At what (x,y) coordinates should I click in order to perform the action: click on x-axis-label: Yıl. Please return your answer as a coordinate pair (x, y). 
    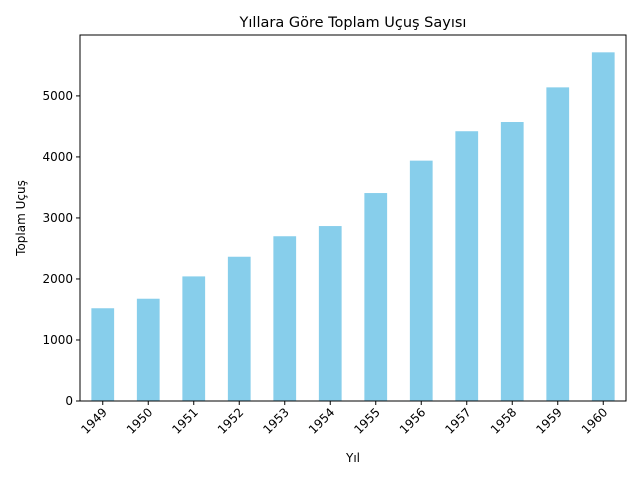
    Looking at the image, I should click on (352, 458).